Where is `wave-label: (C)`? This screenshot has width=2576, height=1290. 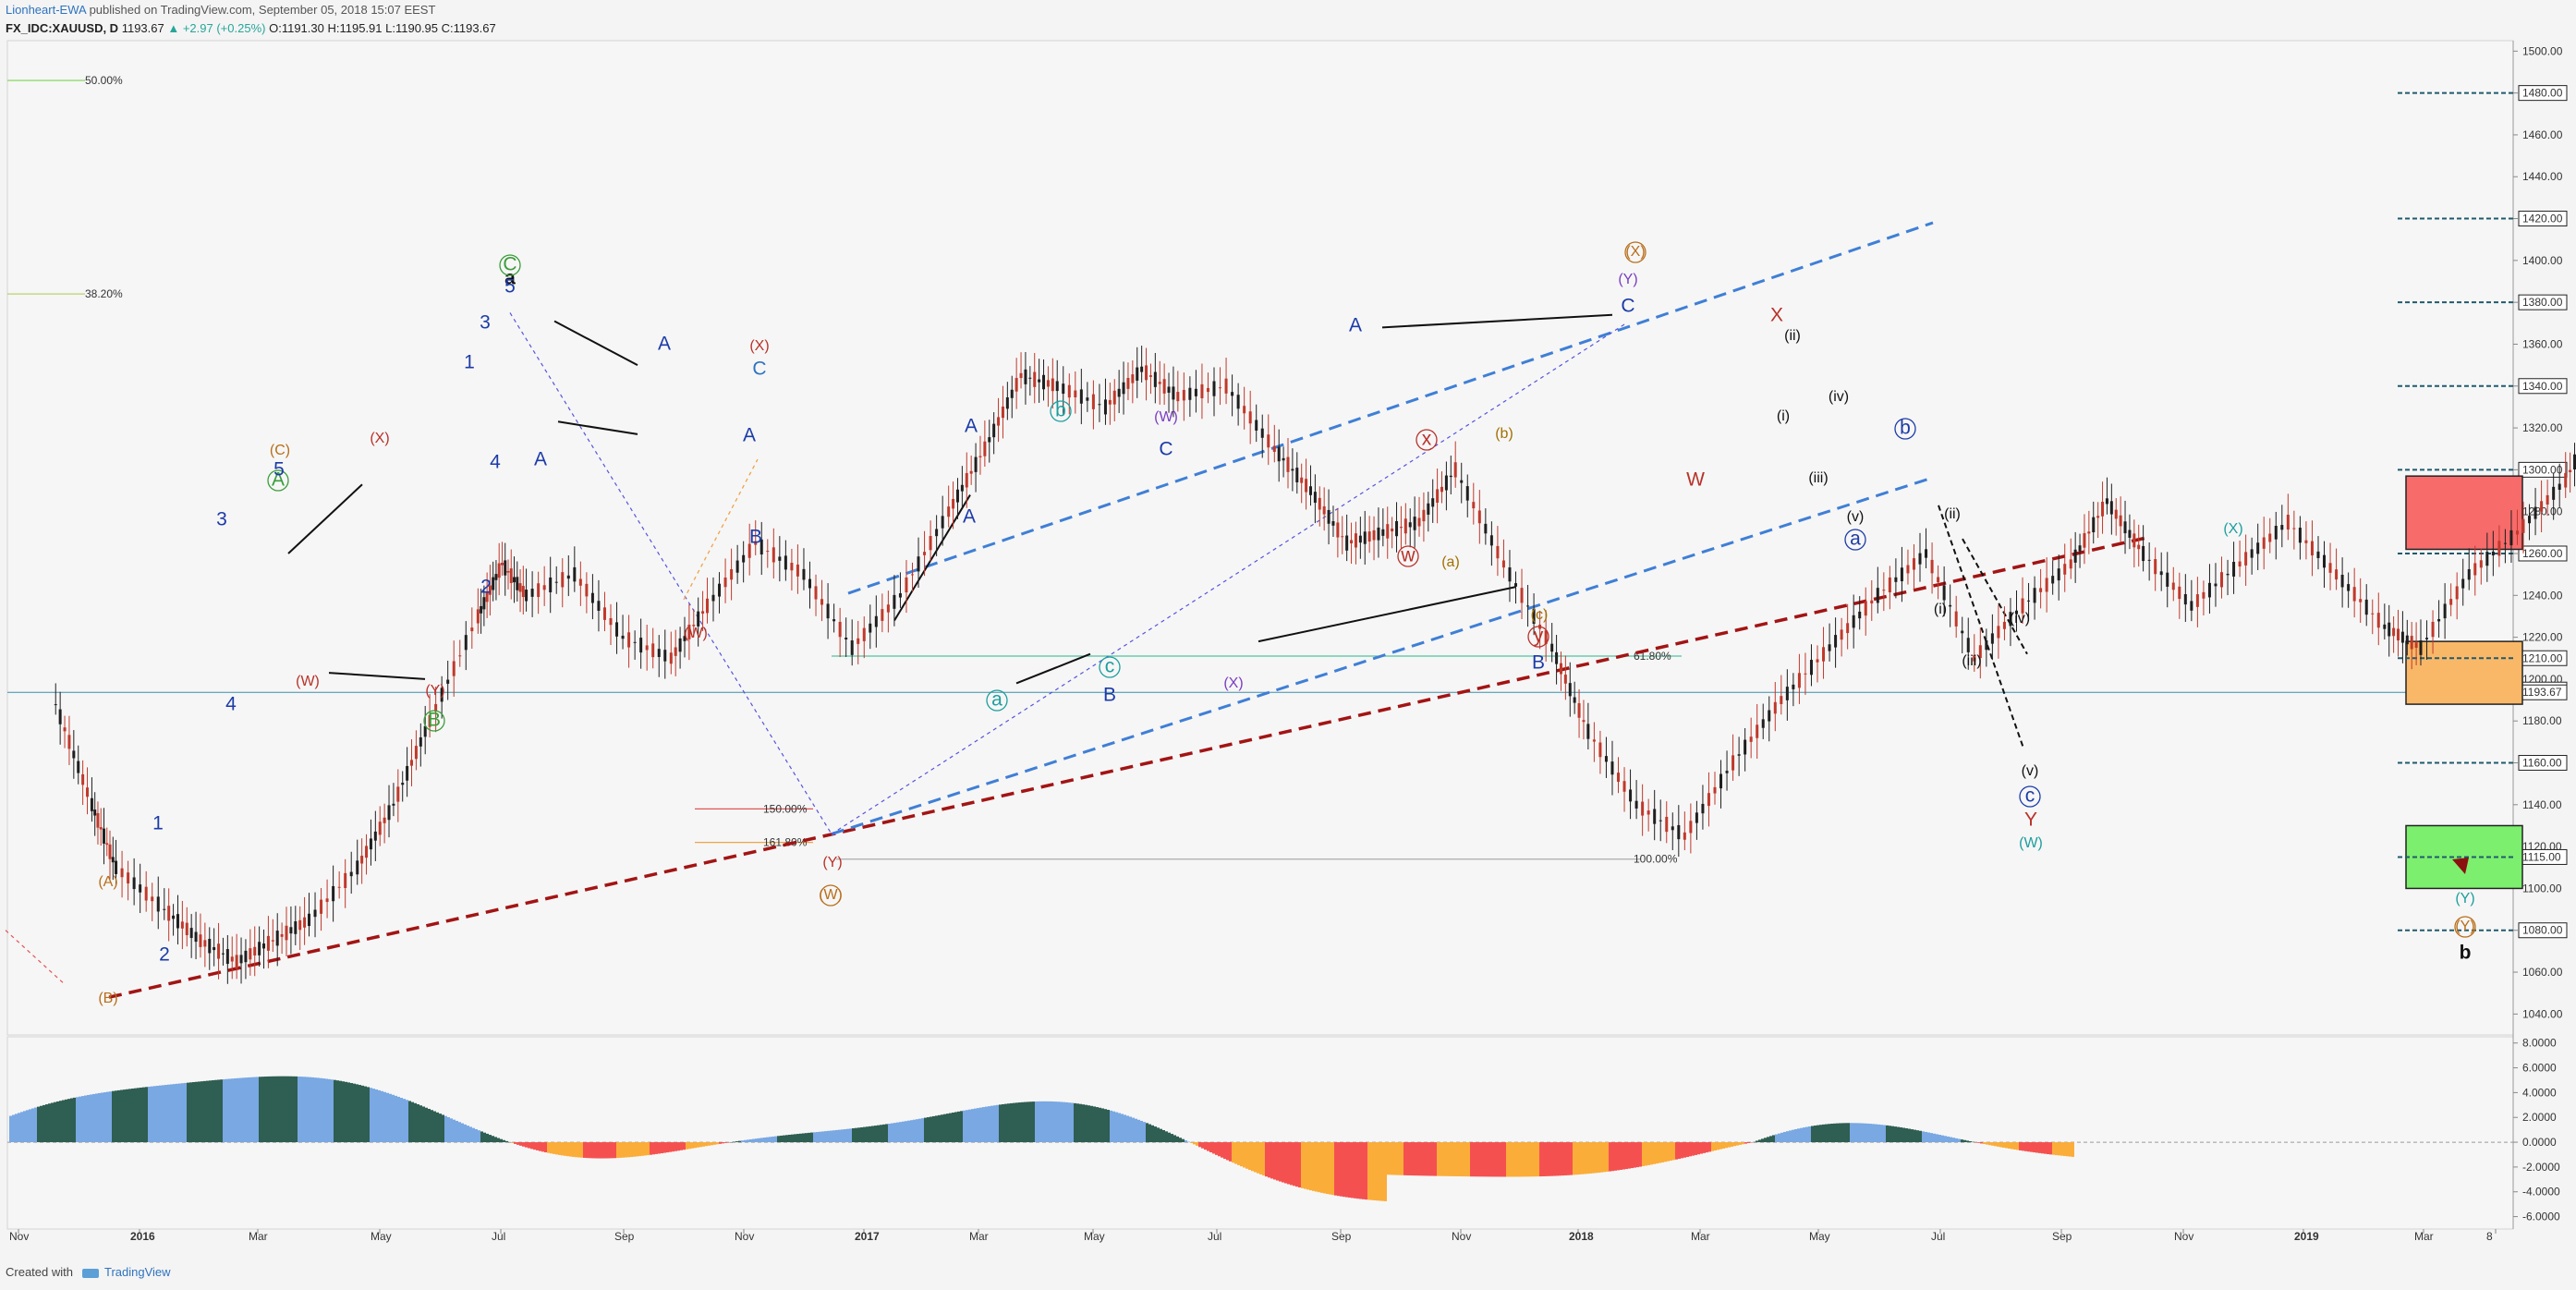
wave-label: (C) is located at coordinates (280, 451).